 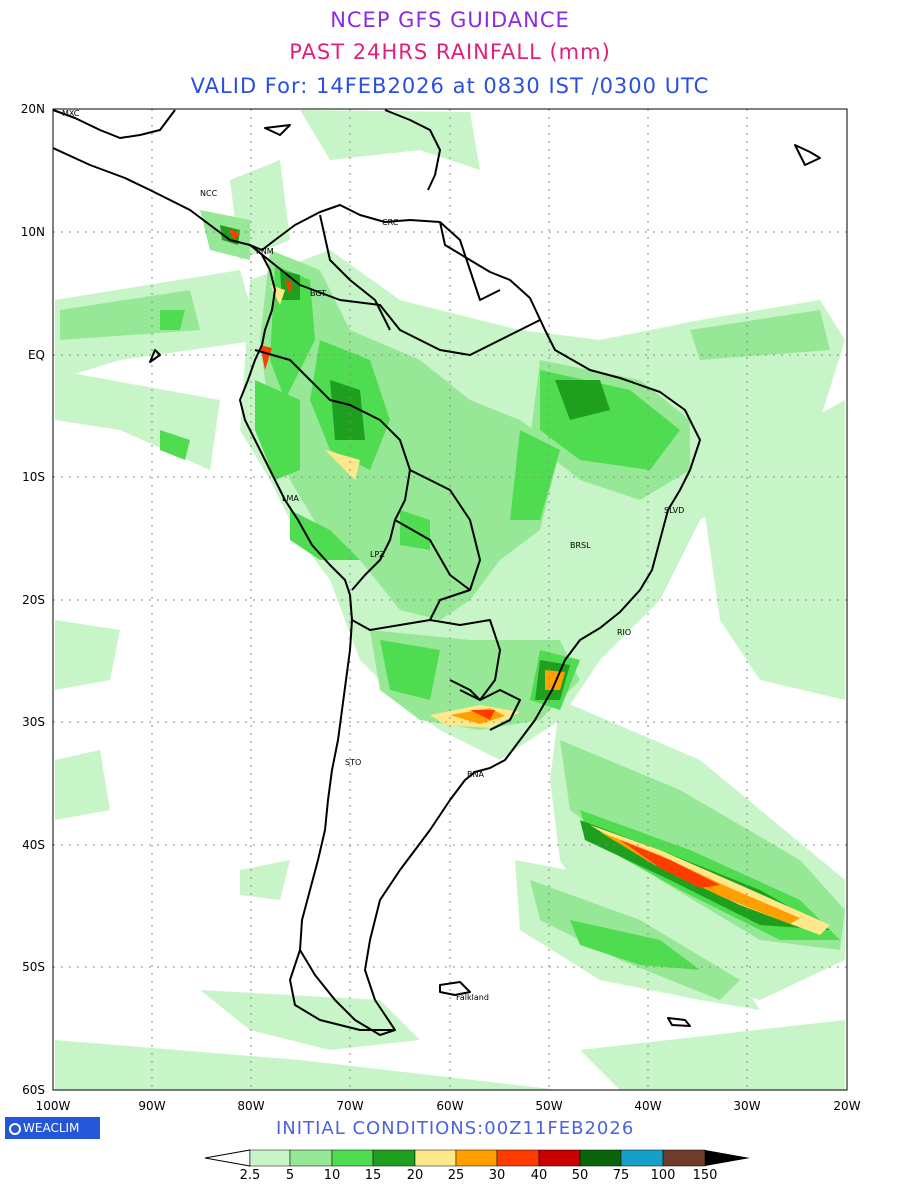 What do you see at coordinates (33, 1090) in the screenshot?
I see `lat-label: 60S` at bounding box center [33, 1090].